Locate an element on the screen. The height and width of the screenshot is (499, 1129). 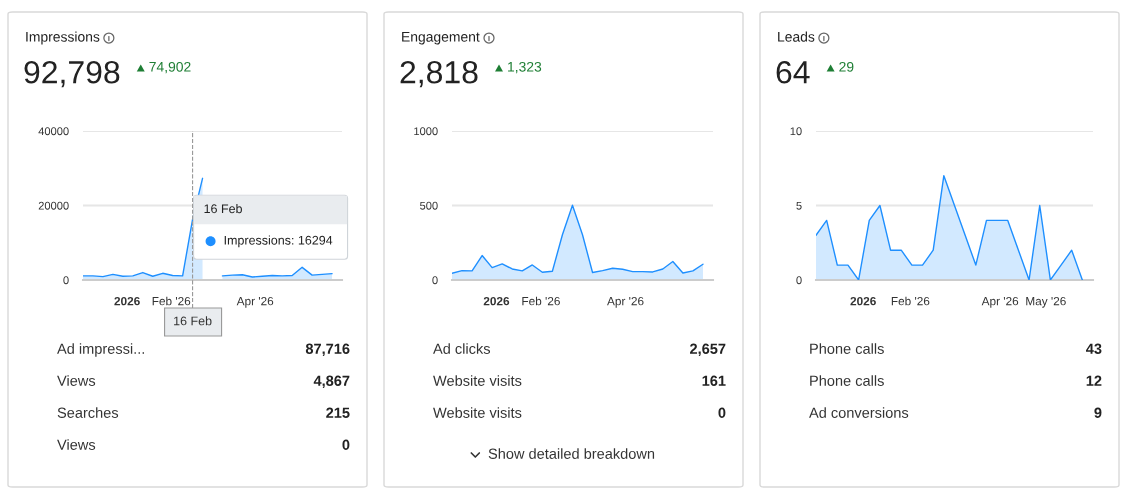
y-tick-label: 40000 is located at coordinates (53, 131).